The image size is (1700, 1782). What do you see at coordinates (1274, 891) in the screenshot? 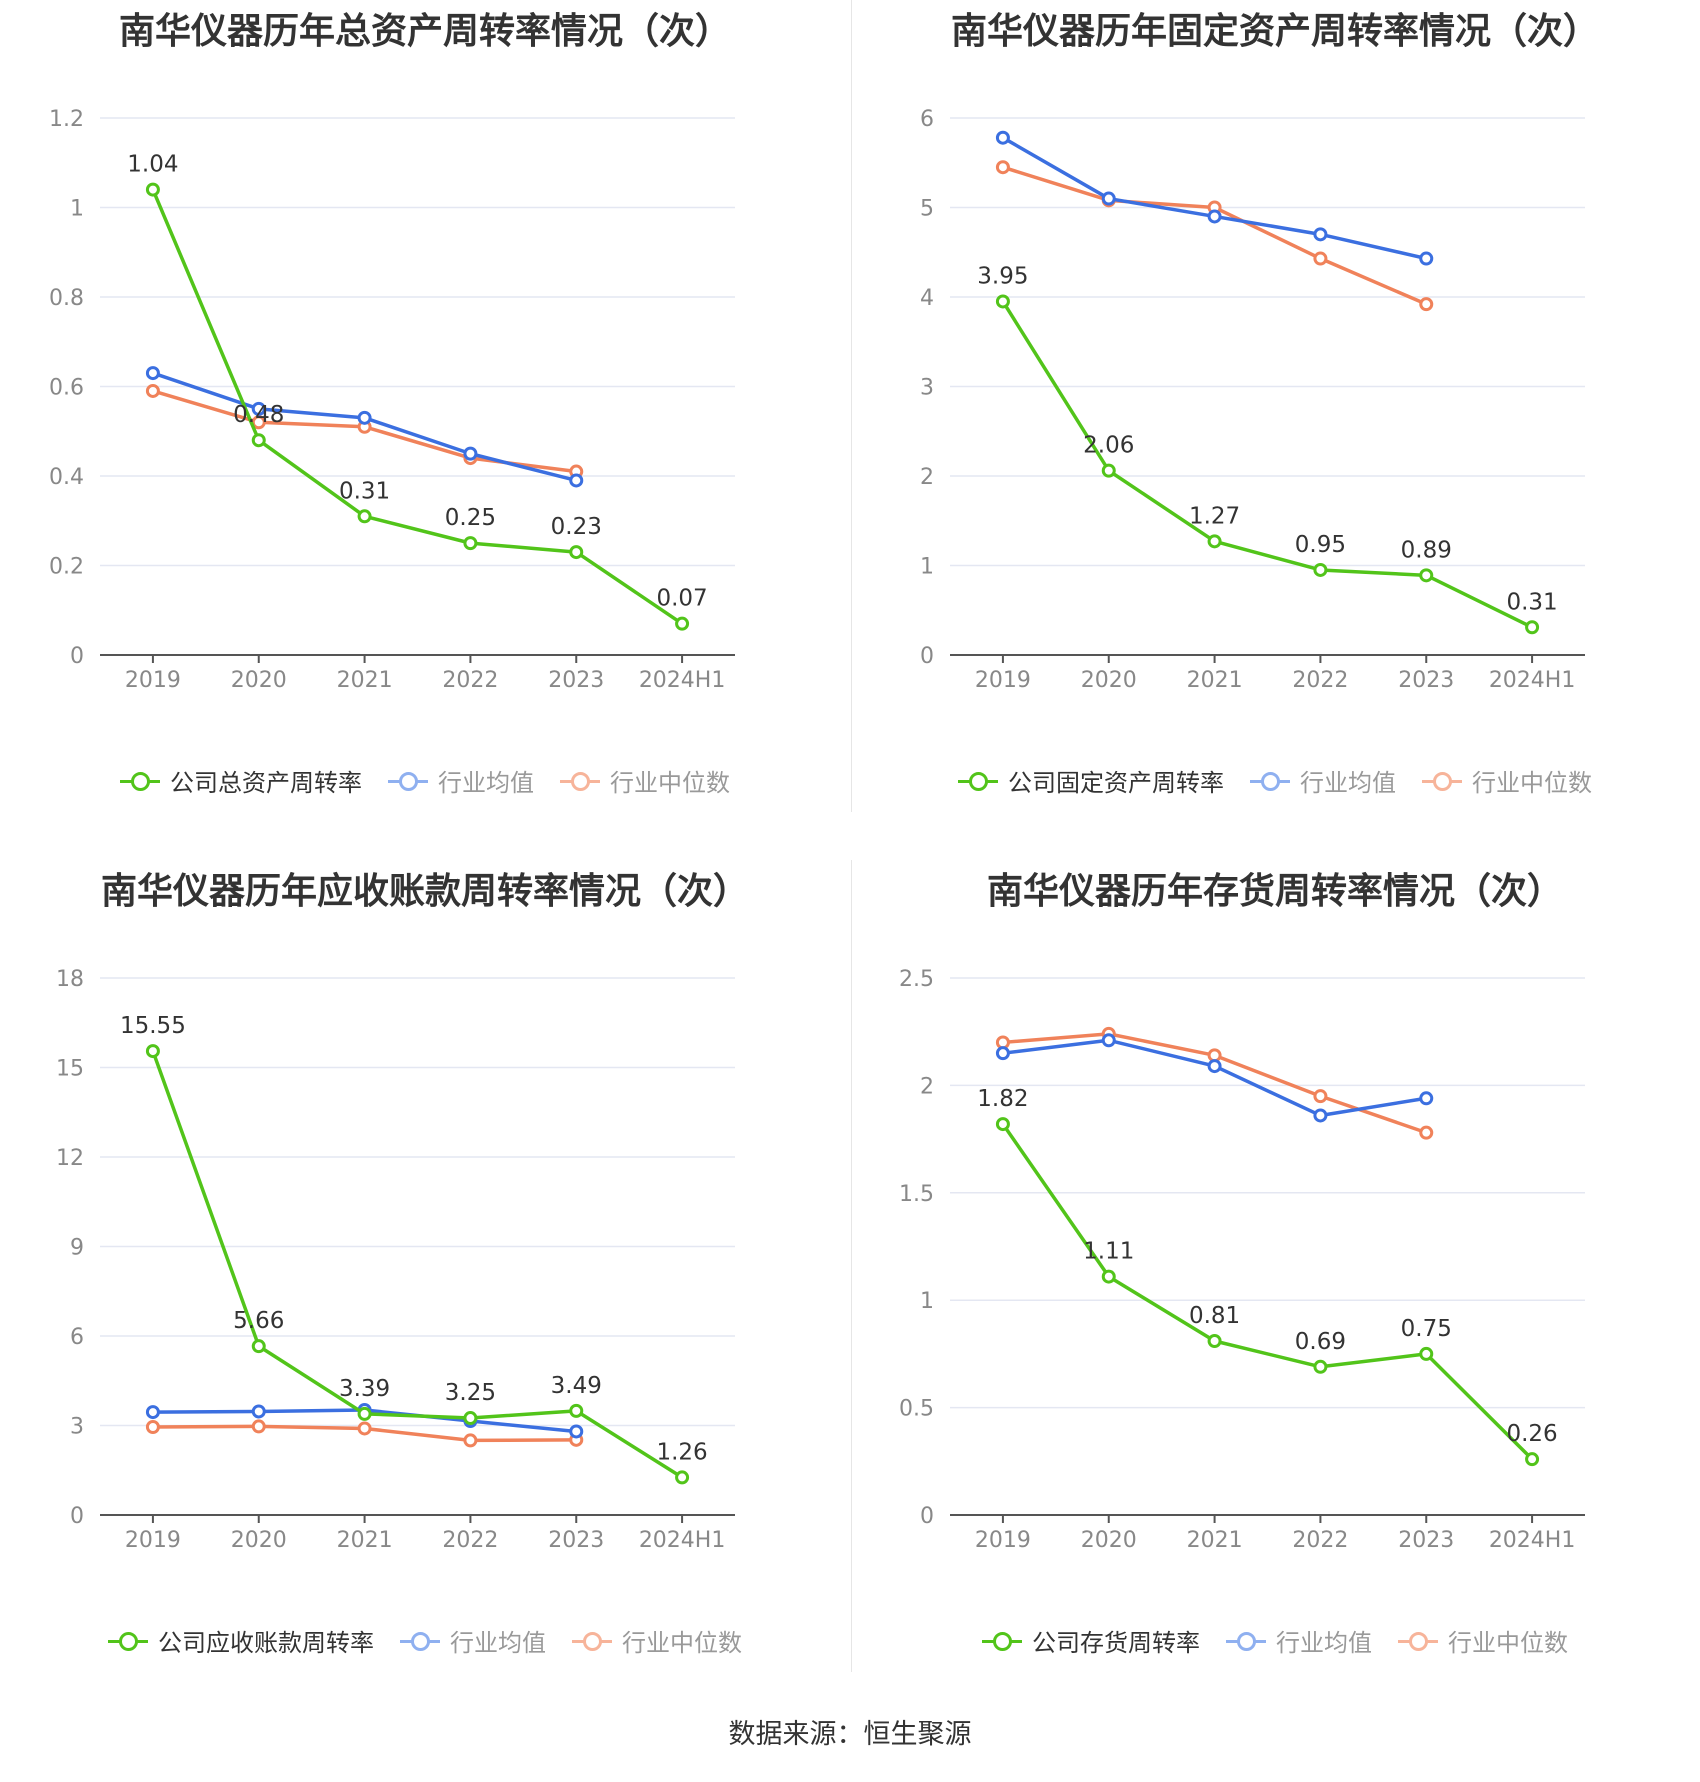
I see `chart-title: 南华仪器历年存货周转率情况（次）` at bounding box center [1274, 891].